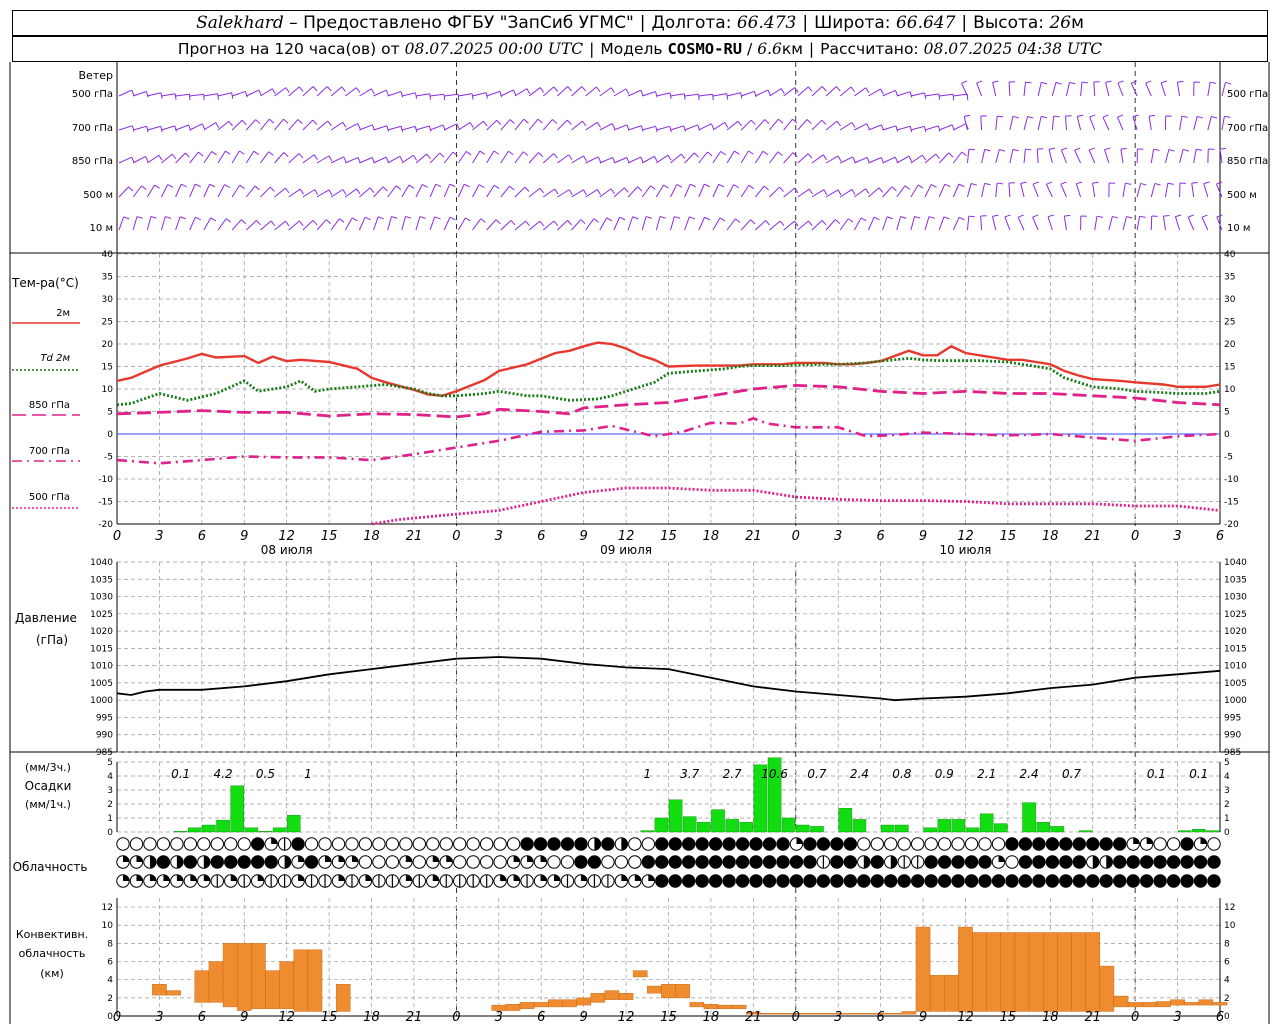  Describe the element at coordinates (711, 1017) in the screenshot. I see `conv-x-tick-label: 18` at that location.